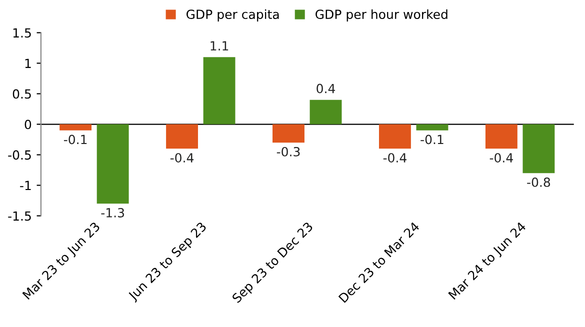 The image size is (585, 327). What do you see at coordinates (112, 213) in the screenshot?
I see `data-label: -1.3` at bounding box center [112, 213].